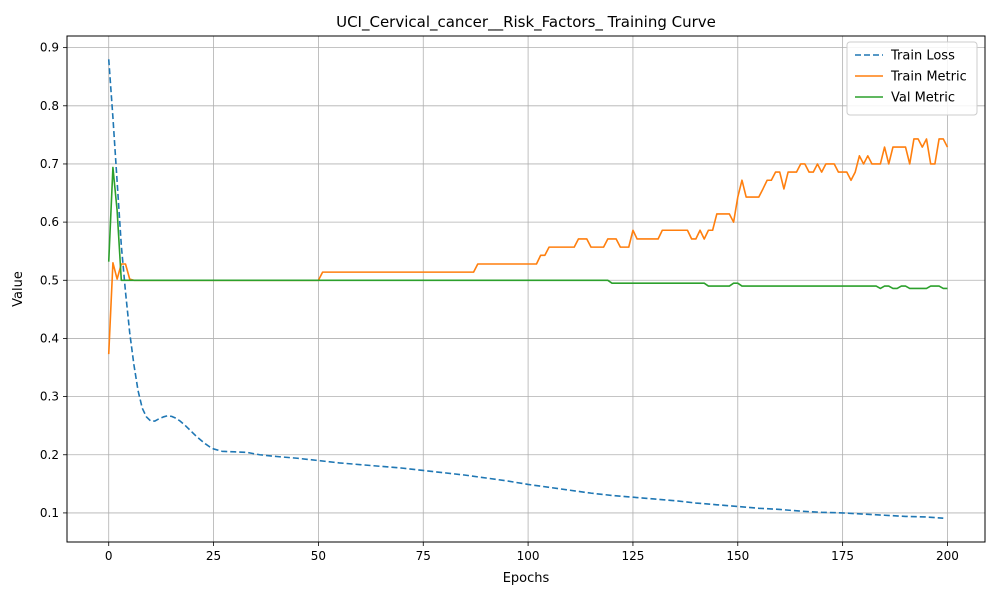 Image resolution: width=1000 pixels, height=600 pixels. What do you see at coordinates (49, 397) in the screenshot?
I see `y-tick-label: 0.3` at bounding box center [49, 397].